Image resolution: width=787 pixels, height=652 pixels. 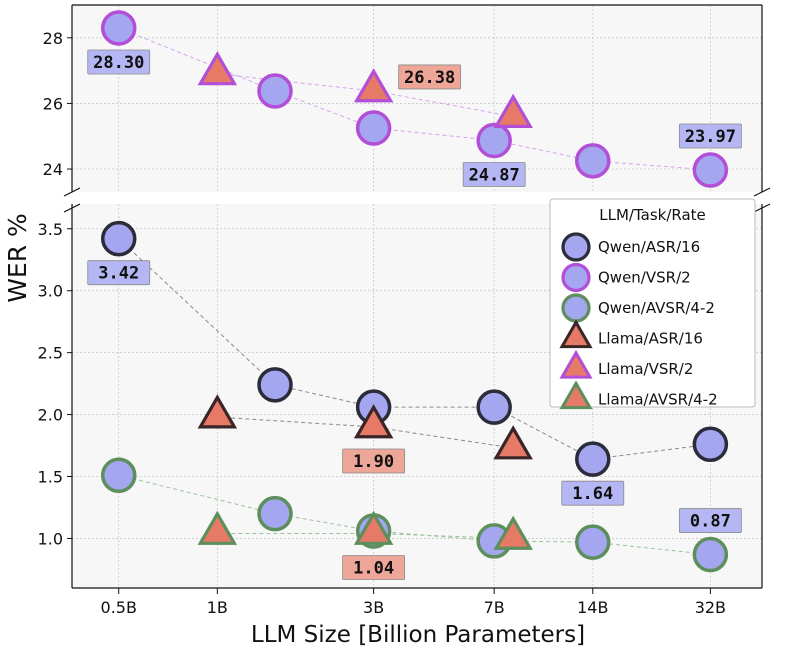 I want to click on y-tick-label: 1.5, so click(x=50, y=477).